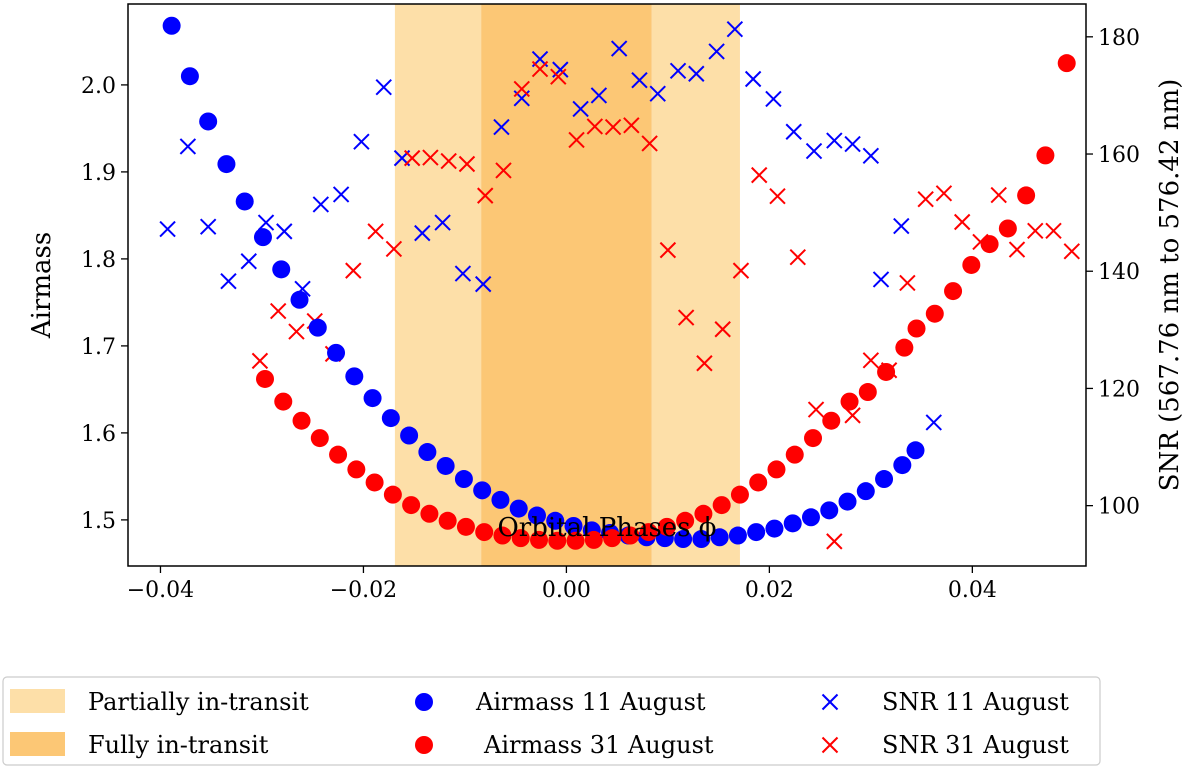 The image size is (1200, 770). What do you see at coordinates (98, 173) in the screenshot?
I see `y-left-tick-label: 1.9` at bounding box center [98, 173].